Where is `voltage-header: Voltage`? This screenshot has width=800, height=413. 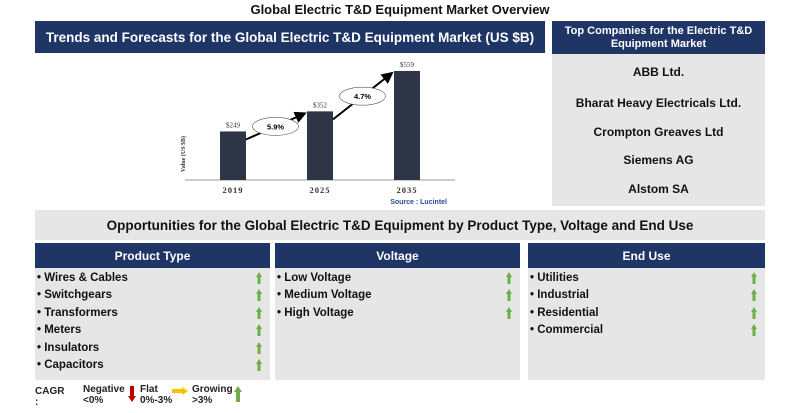
voltage-header: Voltage is located at coordinates (397, 255).